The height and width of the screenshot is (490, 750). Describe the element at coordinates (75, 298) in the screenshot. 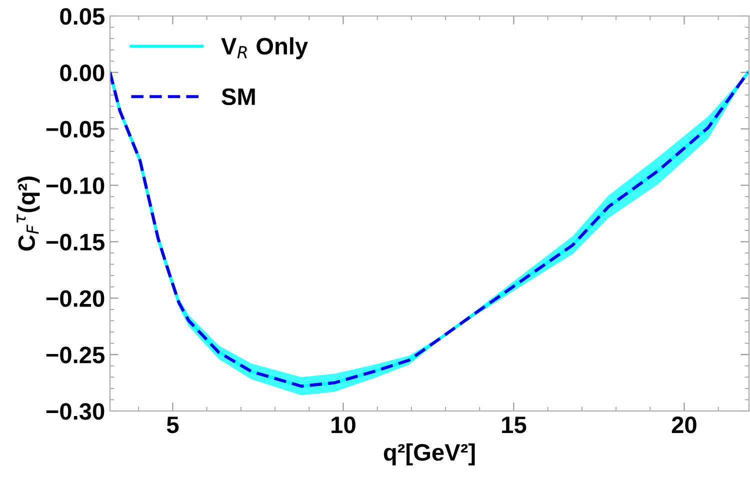

I see `y-tick-label: −0.20` at that location.